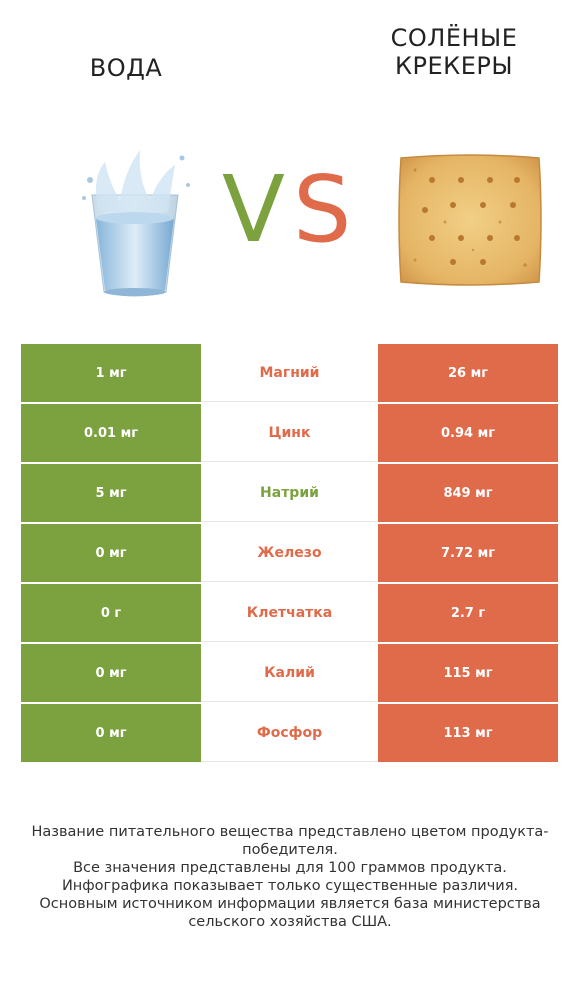 The width and height of the screenshot is (580, 994). Describe the element at coordinates (253, 209) in the screenshot. I see `vs-letter-v: V` at that location.